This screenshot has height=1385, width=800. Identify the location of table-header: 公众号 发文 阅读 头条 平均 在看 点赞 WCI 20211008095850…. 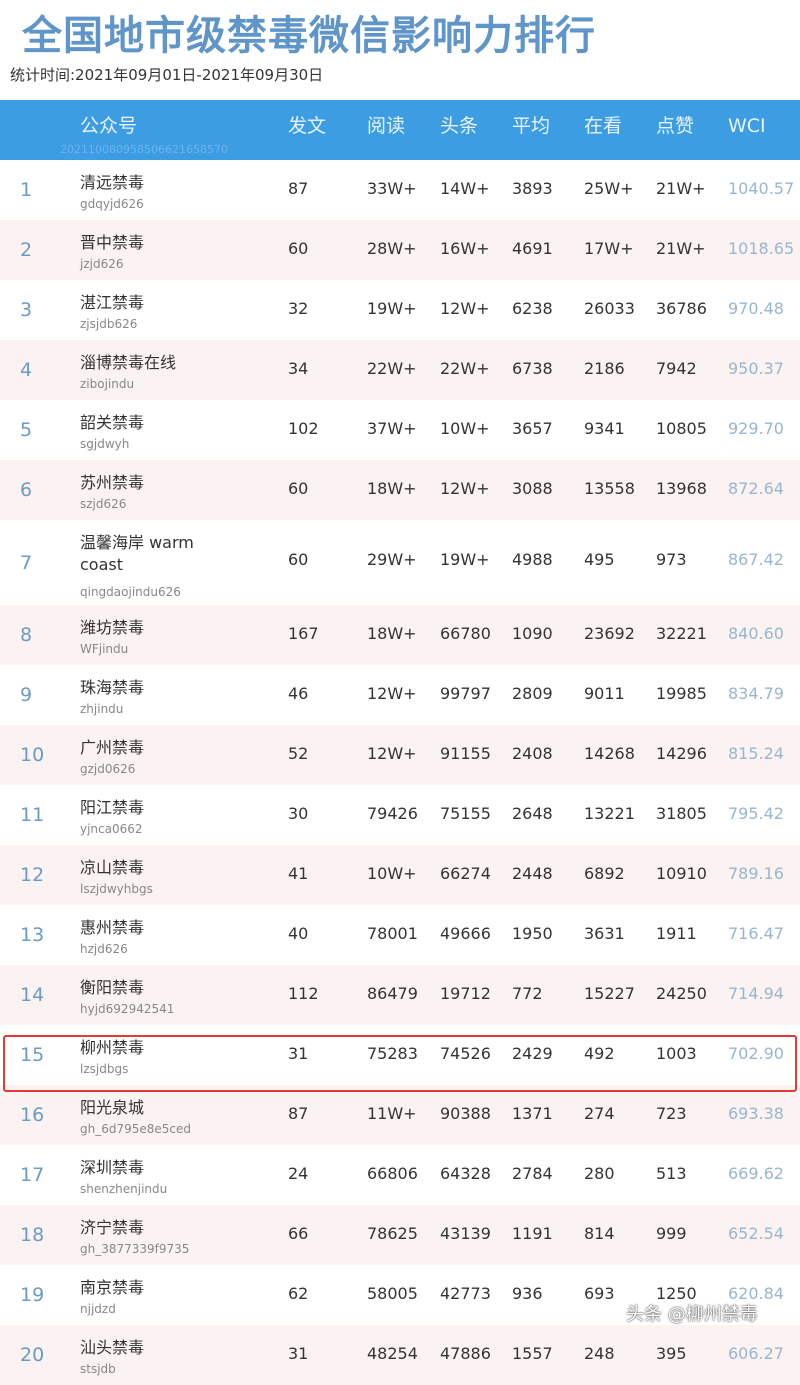
(400, 130).